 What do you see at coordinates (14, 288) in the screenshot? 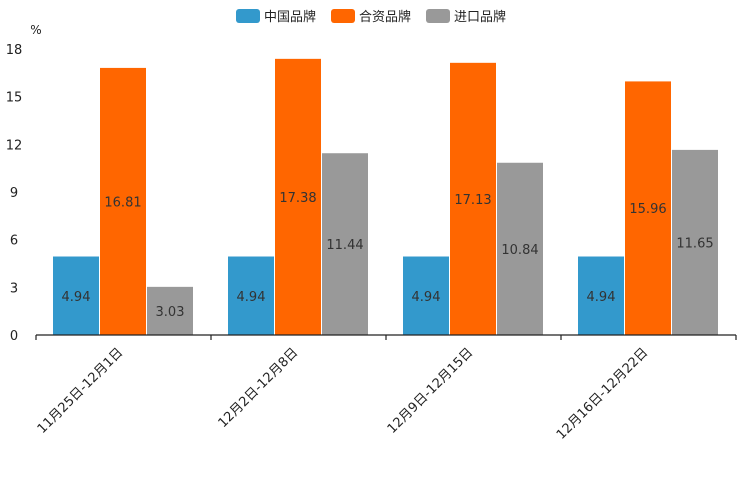
I see `y-tick-label-1: 3` at bounding box center [14, 288].